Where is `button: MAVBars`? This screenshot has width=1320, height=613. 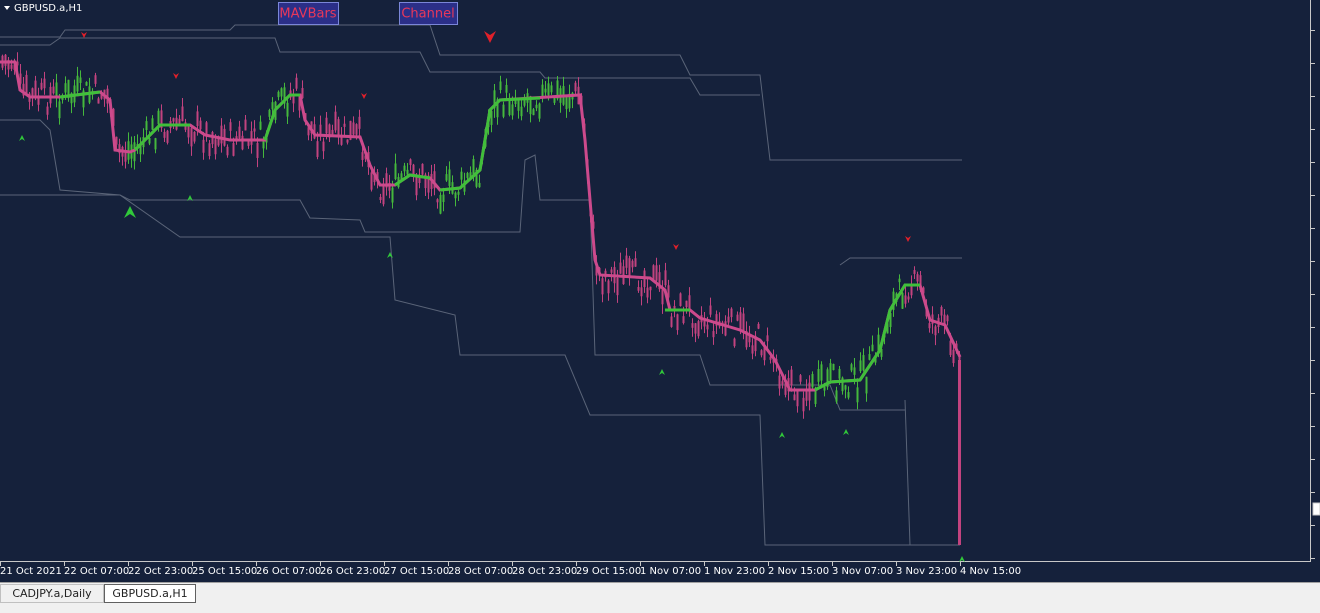 button: MAVBars is located at coordinates (308, 13).